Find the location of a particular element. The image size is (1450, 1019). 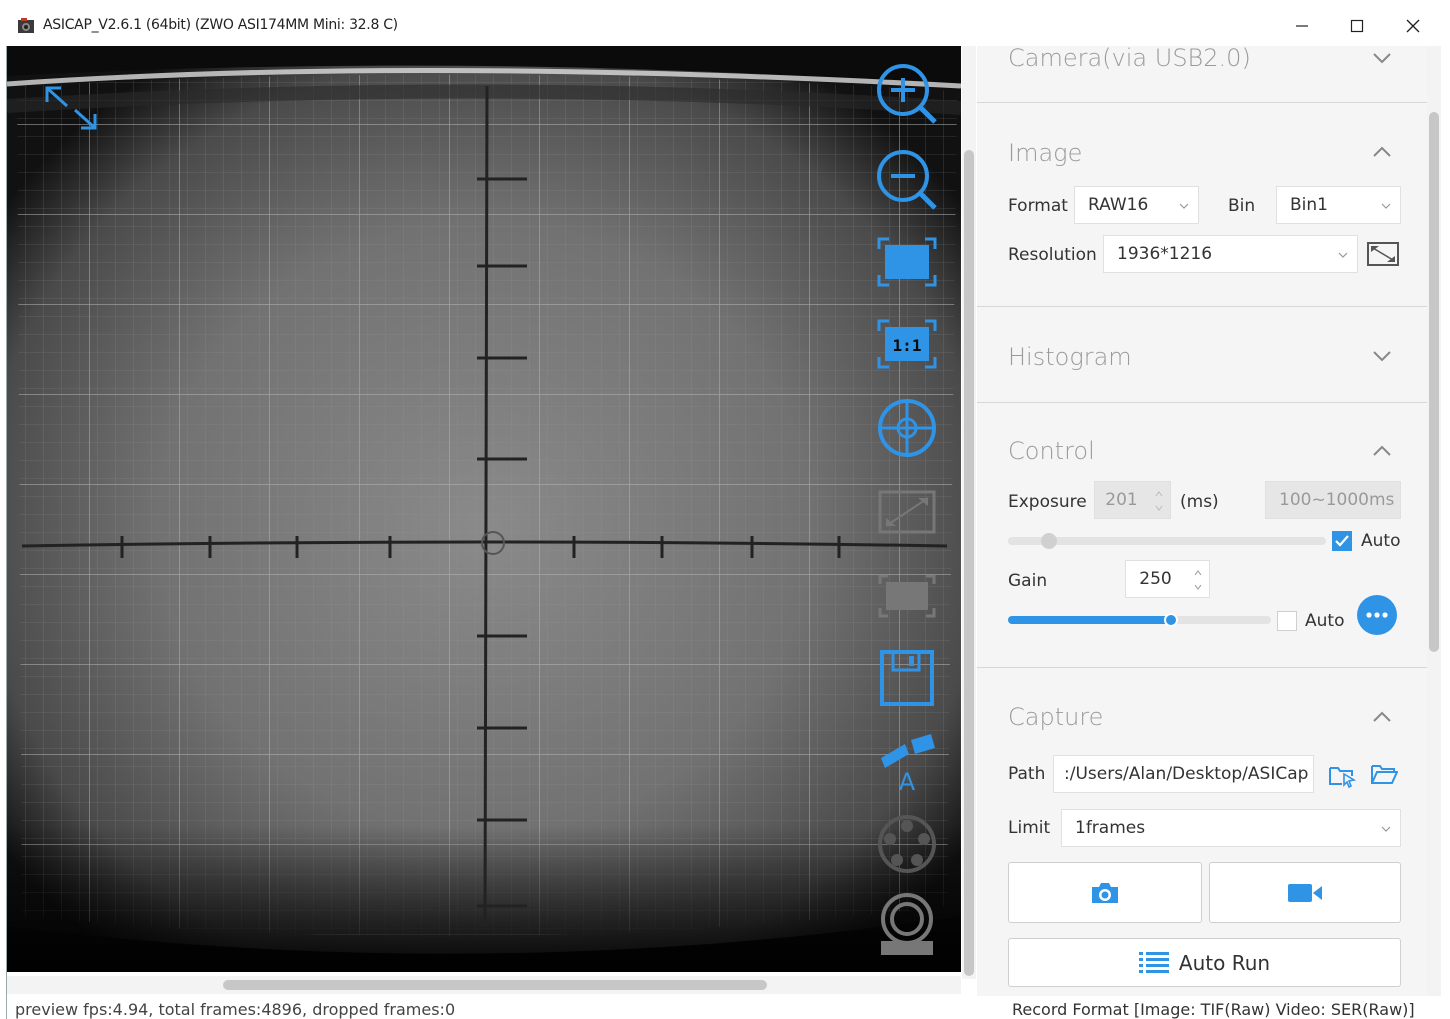

resolution-value: 1936*1216 is located at coordinates (1165, 254).